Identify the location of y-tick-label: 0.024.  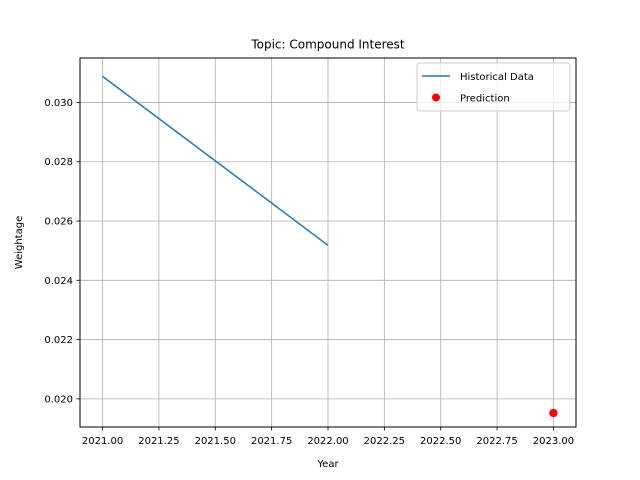
(58, 281).